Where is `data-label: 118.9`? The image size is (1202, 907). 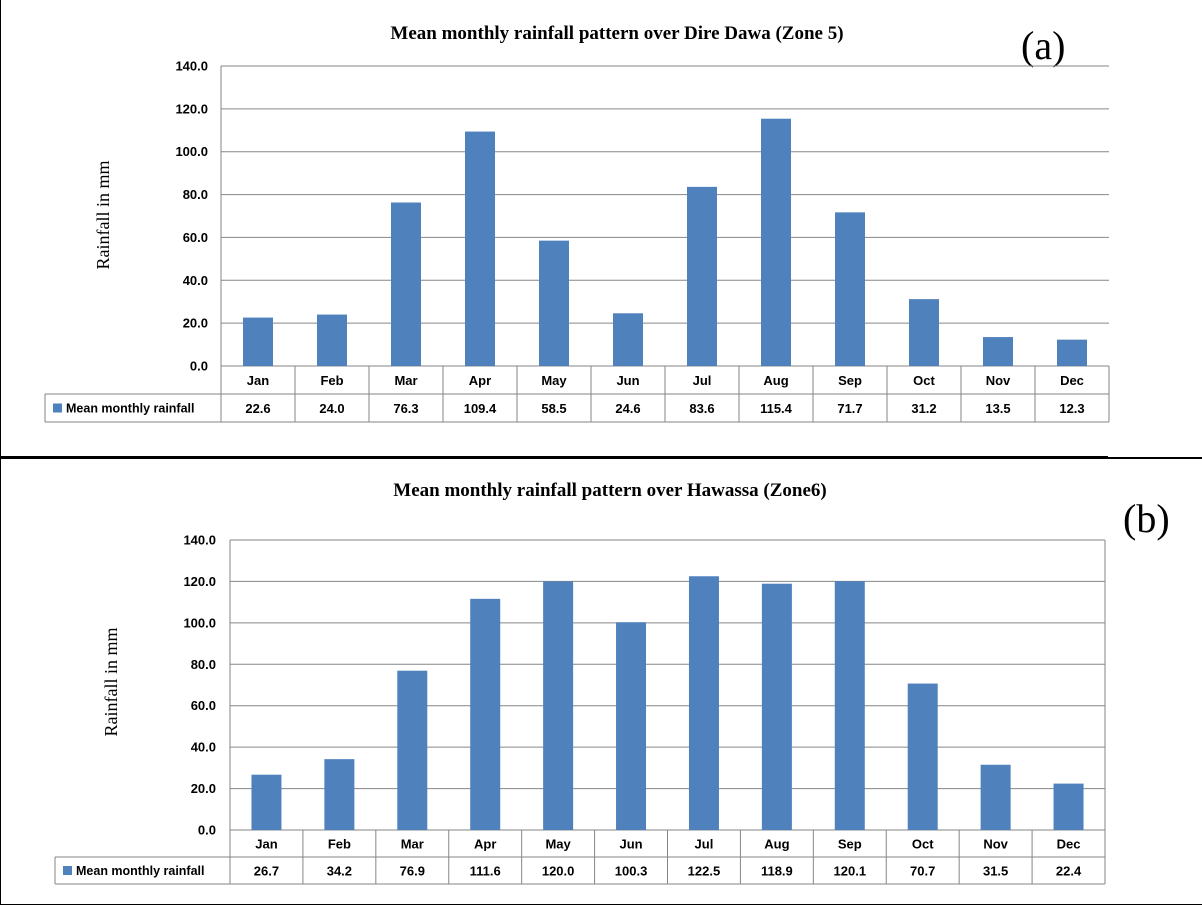 data-label: 118.9 is located at coordinates (777, 871).